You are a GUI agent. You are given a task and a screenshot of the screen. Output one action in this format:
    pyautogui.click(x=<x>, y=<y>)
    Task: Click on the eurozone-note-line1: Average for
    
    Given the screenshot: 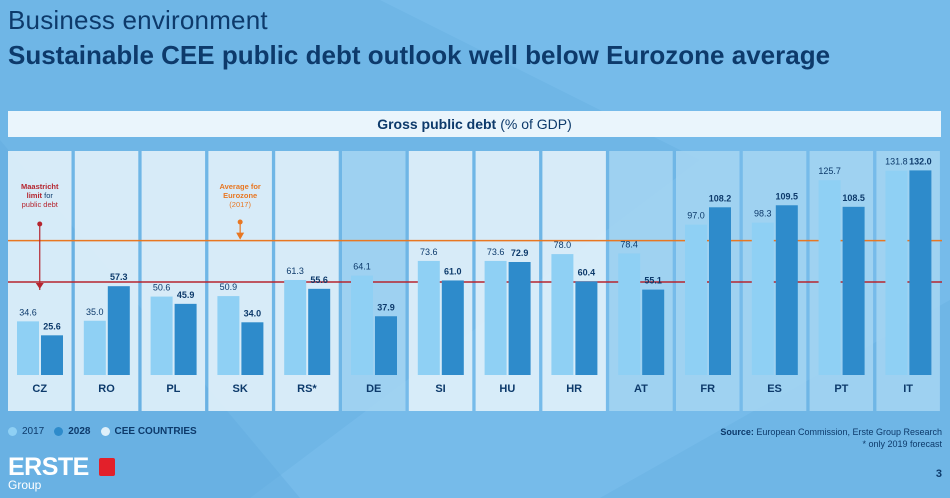 What is the action you would take?
    pyautogui.click(x=239, y=186)
    